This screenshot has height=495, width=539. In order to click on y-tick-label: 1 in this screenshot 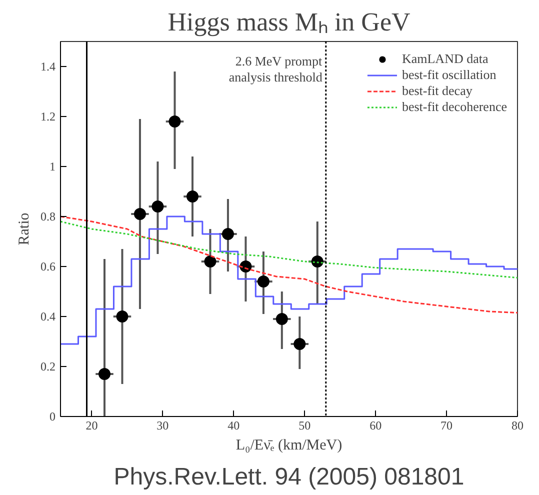, I will do `click(53, 167)`.